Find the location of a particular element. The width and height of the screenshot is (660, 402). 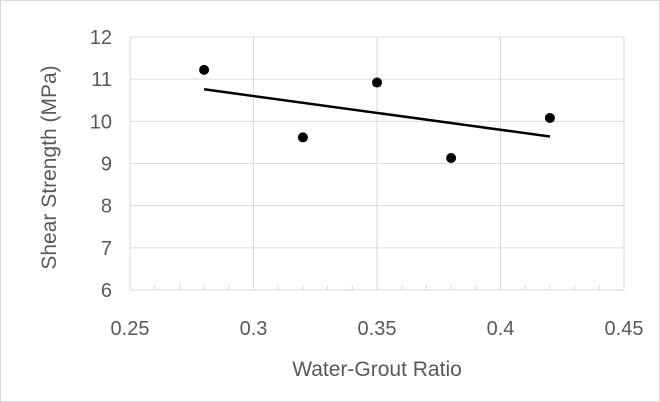

y-tick-label: 11 is located at coordinates (101, 80).